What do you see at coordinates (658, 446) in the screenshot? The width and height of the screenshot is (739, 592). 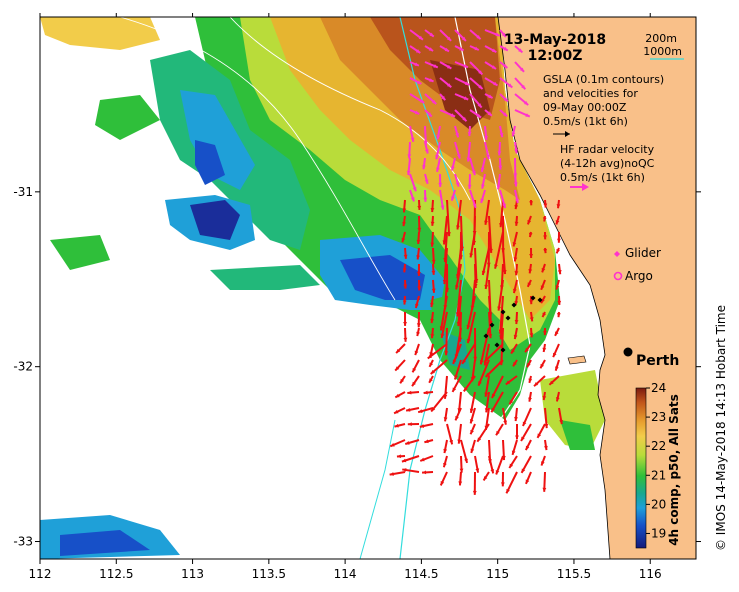 I see `colorbar-tick-label: 22` at bounding box center [658, 446].